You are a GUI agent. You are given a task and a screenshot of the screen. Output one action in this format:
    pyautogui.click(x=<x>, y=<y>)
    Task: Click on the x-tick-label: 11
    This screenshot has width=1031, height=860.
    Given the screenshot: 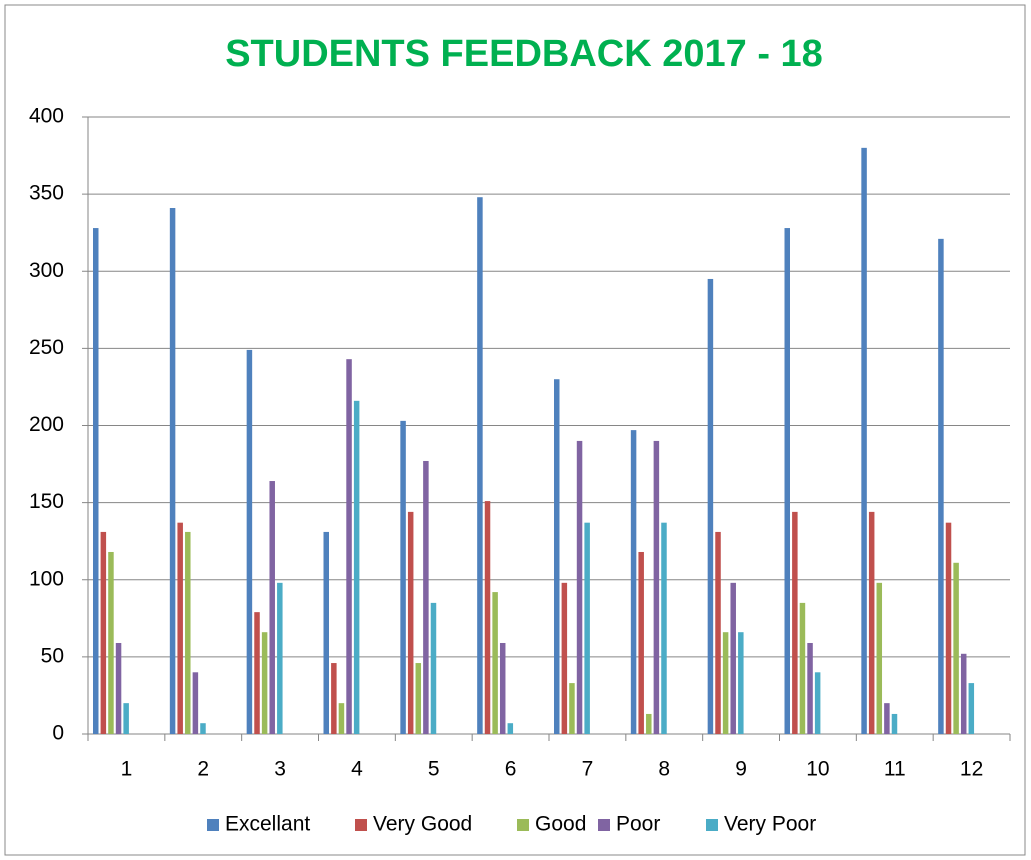 What is the action you would take?
    pyautogui.click(x=895, y=769)
    